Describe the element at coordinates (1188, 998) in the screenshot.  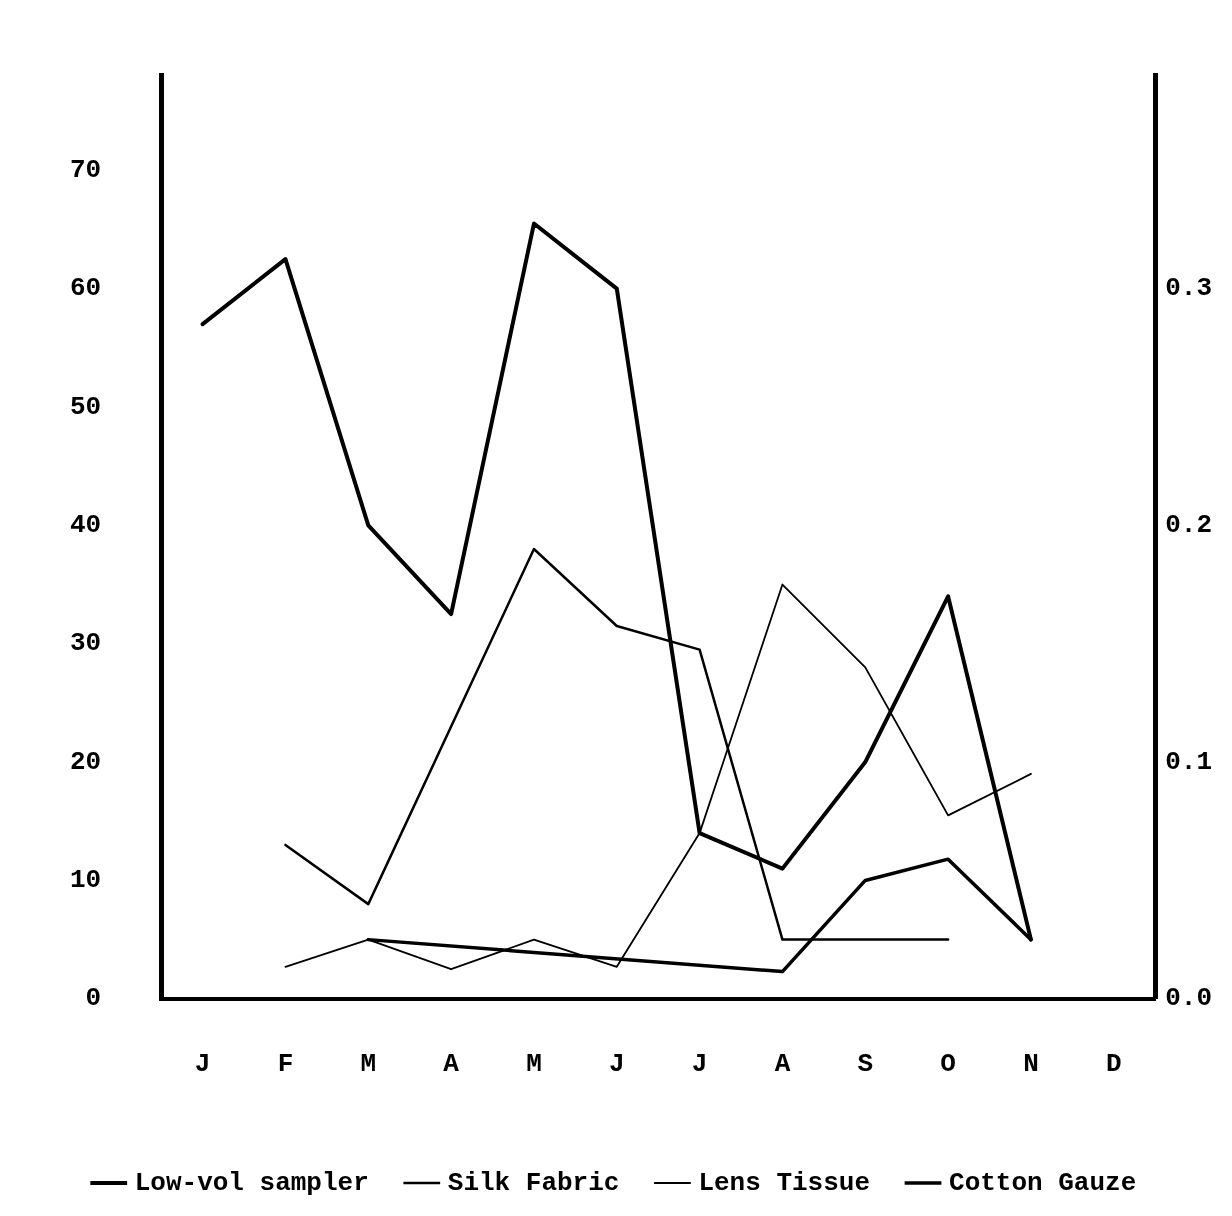
I see `y2-tick-label: 0.0` at that location.